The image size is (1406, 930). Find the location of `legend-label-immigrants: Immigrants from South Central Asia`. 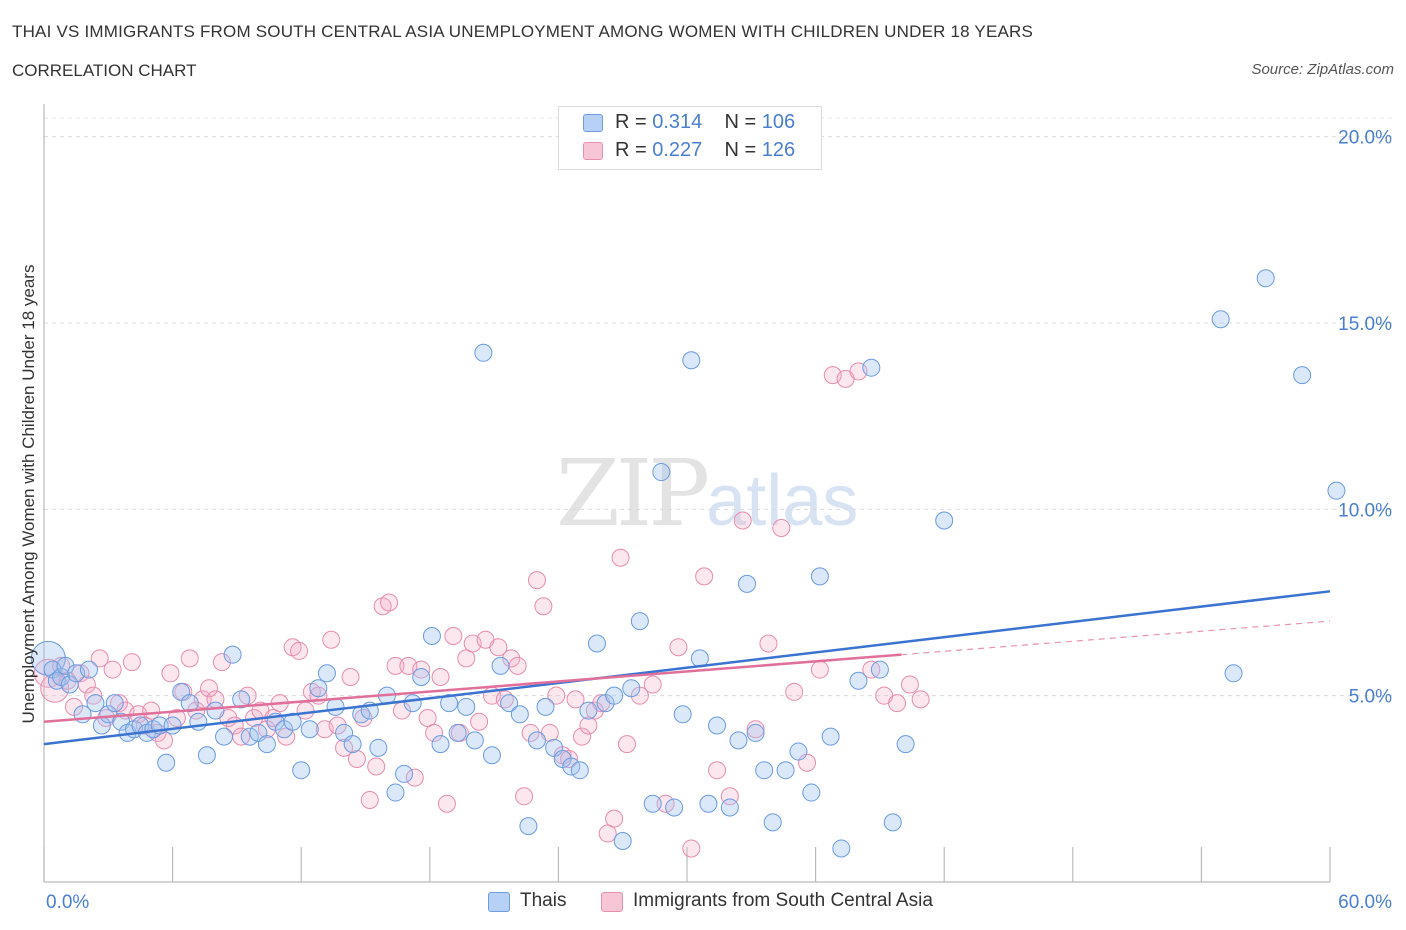

legend-label-immigrants: Immigrants from South Central Asia is located at coordinates (783, 900).